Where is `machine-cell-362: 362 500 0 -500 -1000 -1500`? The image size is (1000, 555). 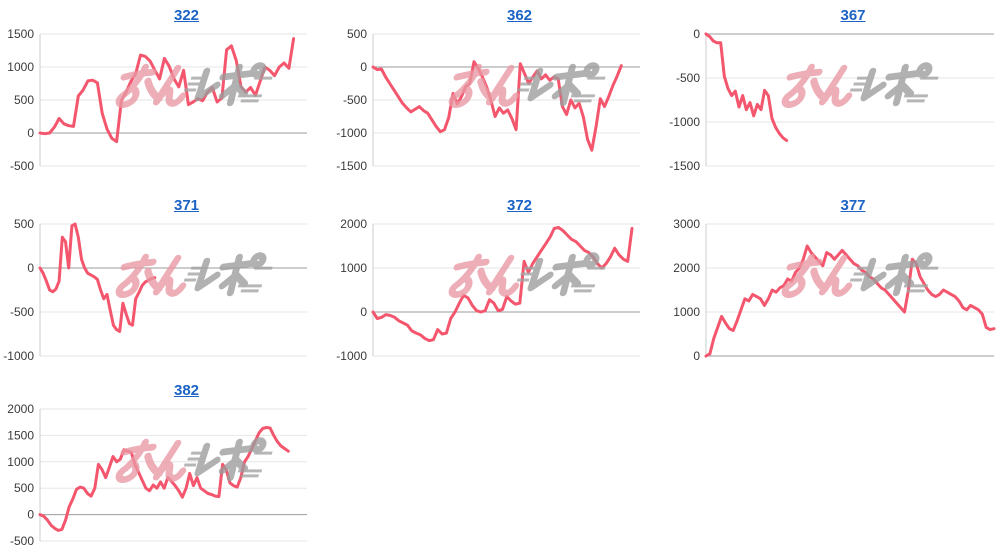
machine-cell-362: 362 500 0 -500 -1000 -1500 is located at coordinates (499, 95).